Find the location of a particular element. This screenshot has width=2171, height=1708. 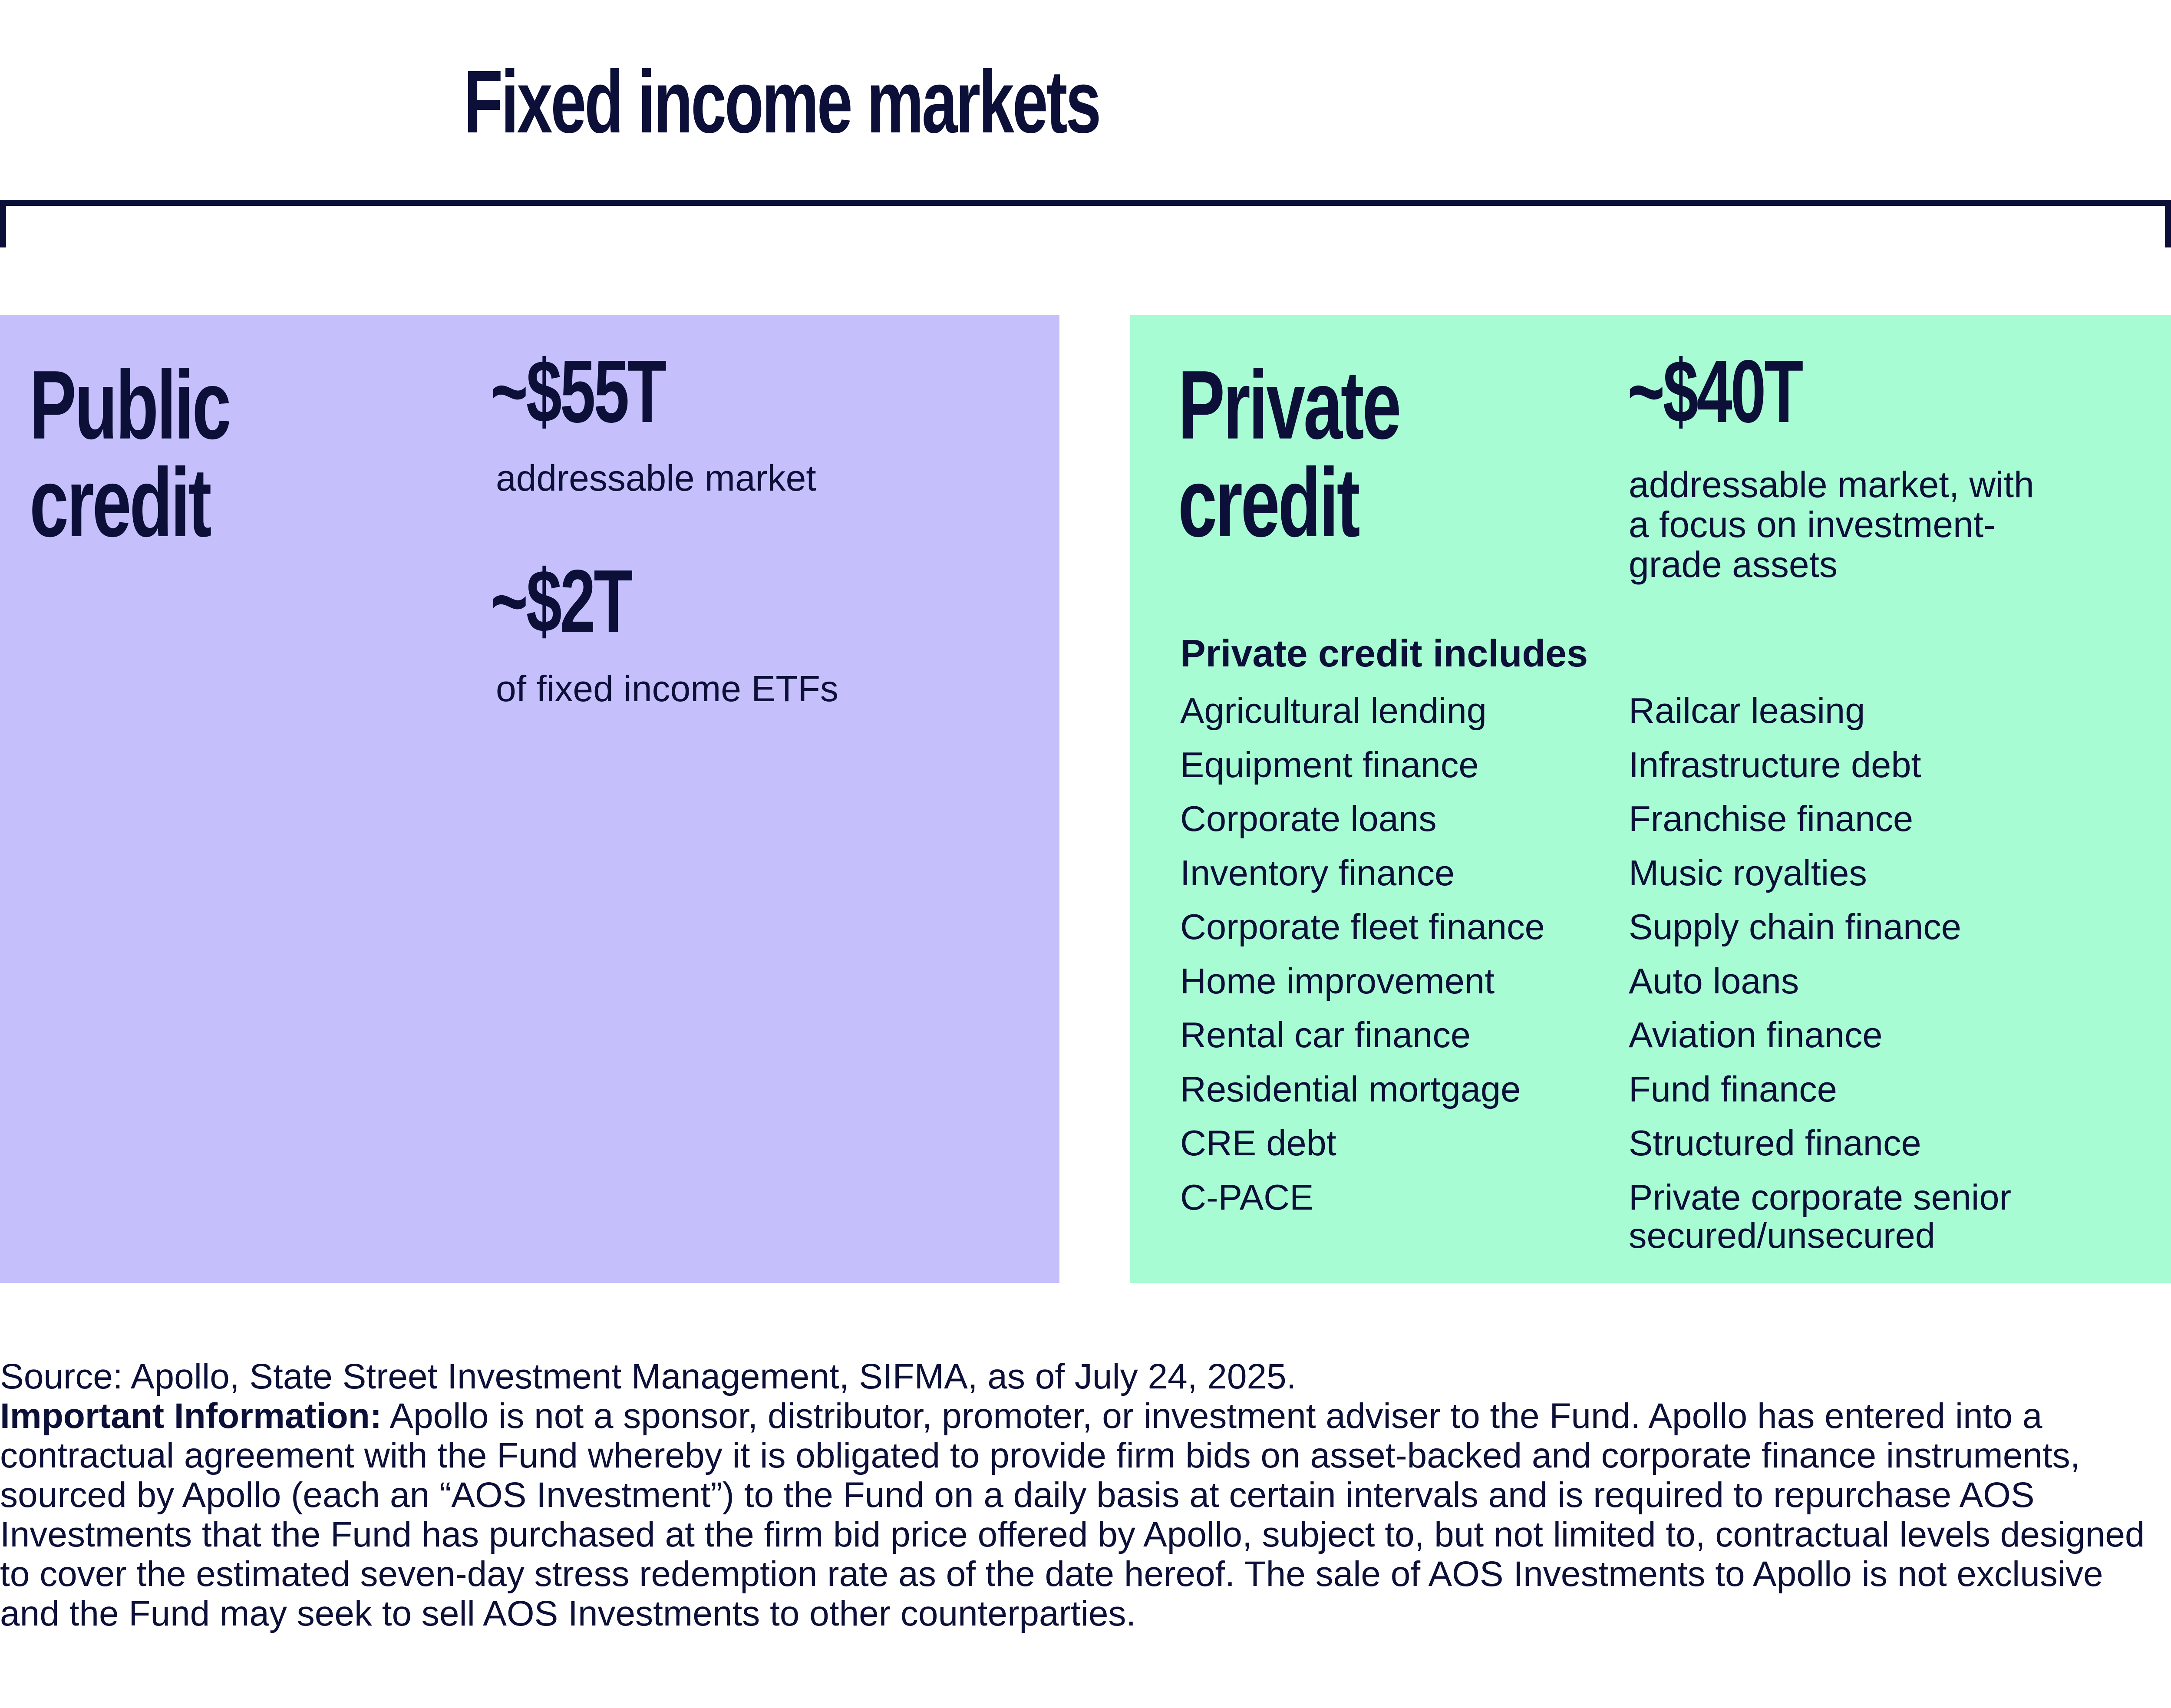

private-title-line2: credit is located at coordinates (1269, 502).